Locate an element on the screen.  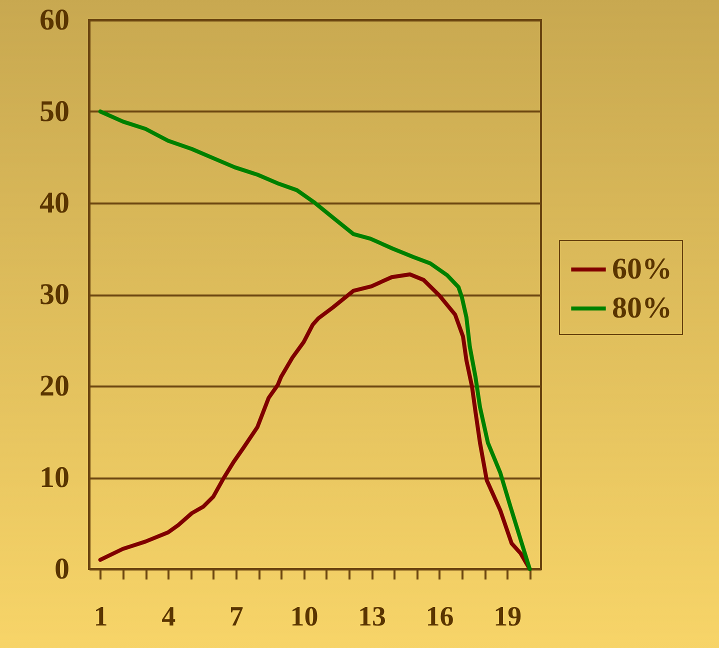
x-tick-label: 19 is located at coordinates (508, 617).